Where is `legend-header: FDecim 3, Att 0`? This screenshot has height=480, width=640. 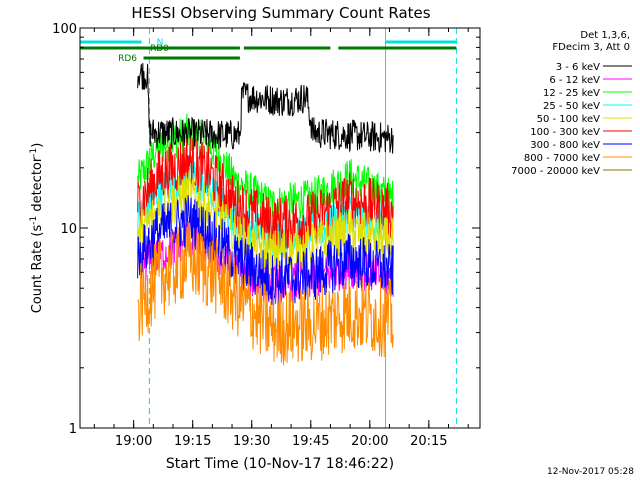 legend-header: FDecim 3, Att 0 is located at coordinates (591, 47).